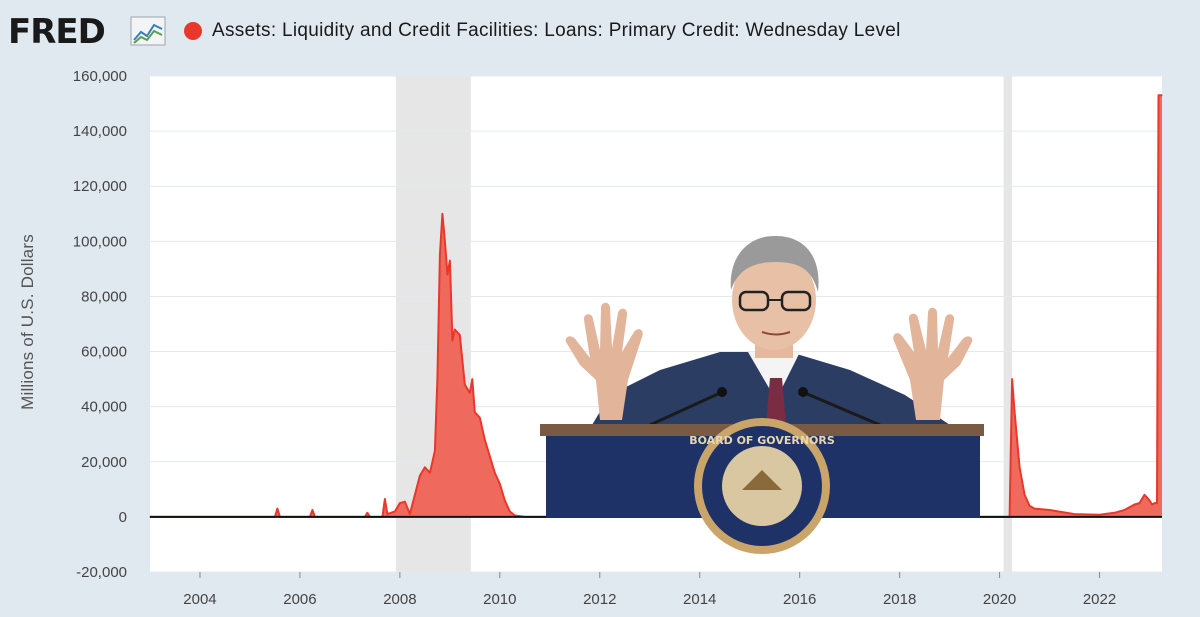  Describe the element at coordinates (774, 376) in the screenshot. I see `speaker-shirt` at that location.